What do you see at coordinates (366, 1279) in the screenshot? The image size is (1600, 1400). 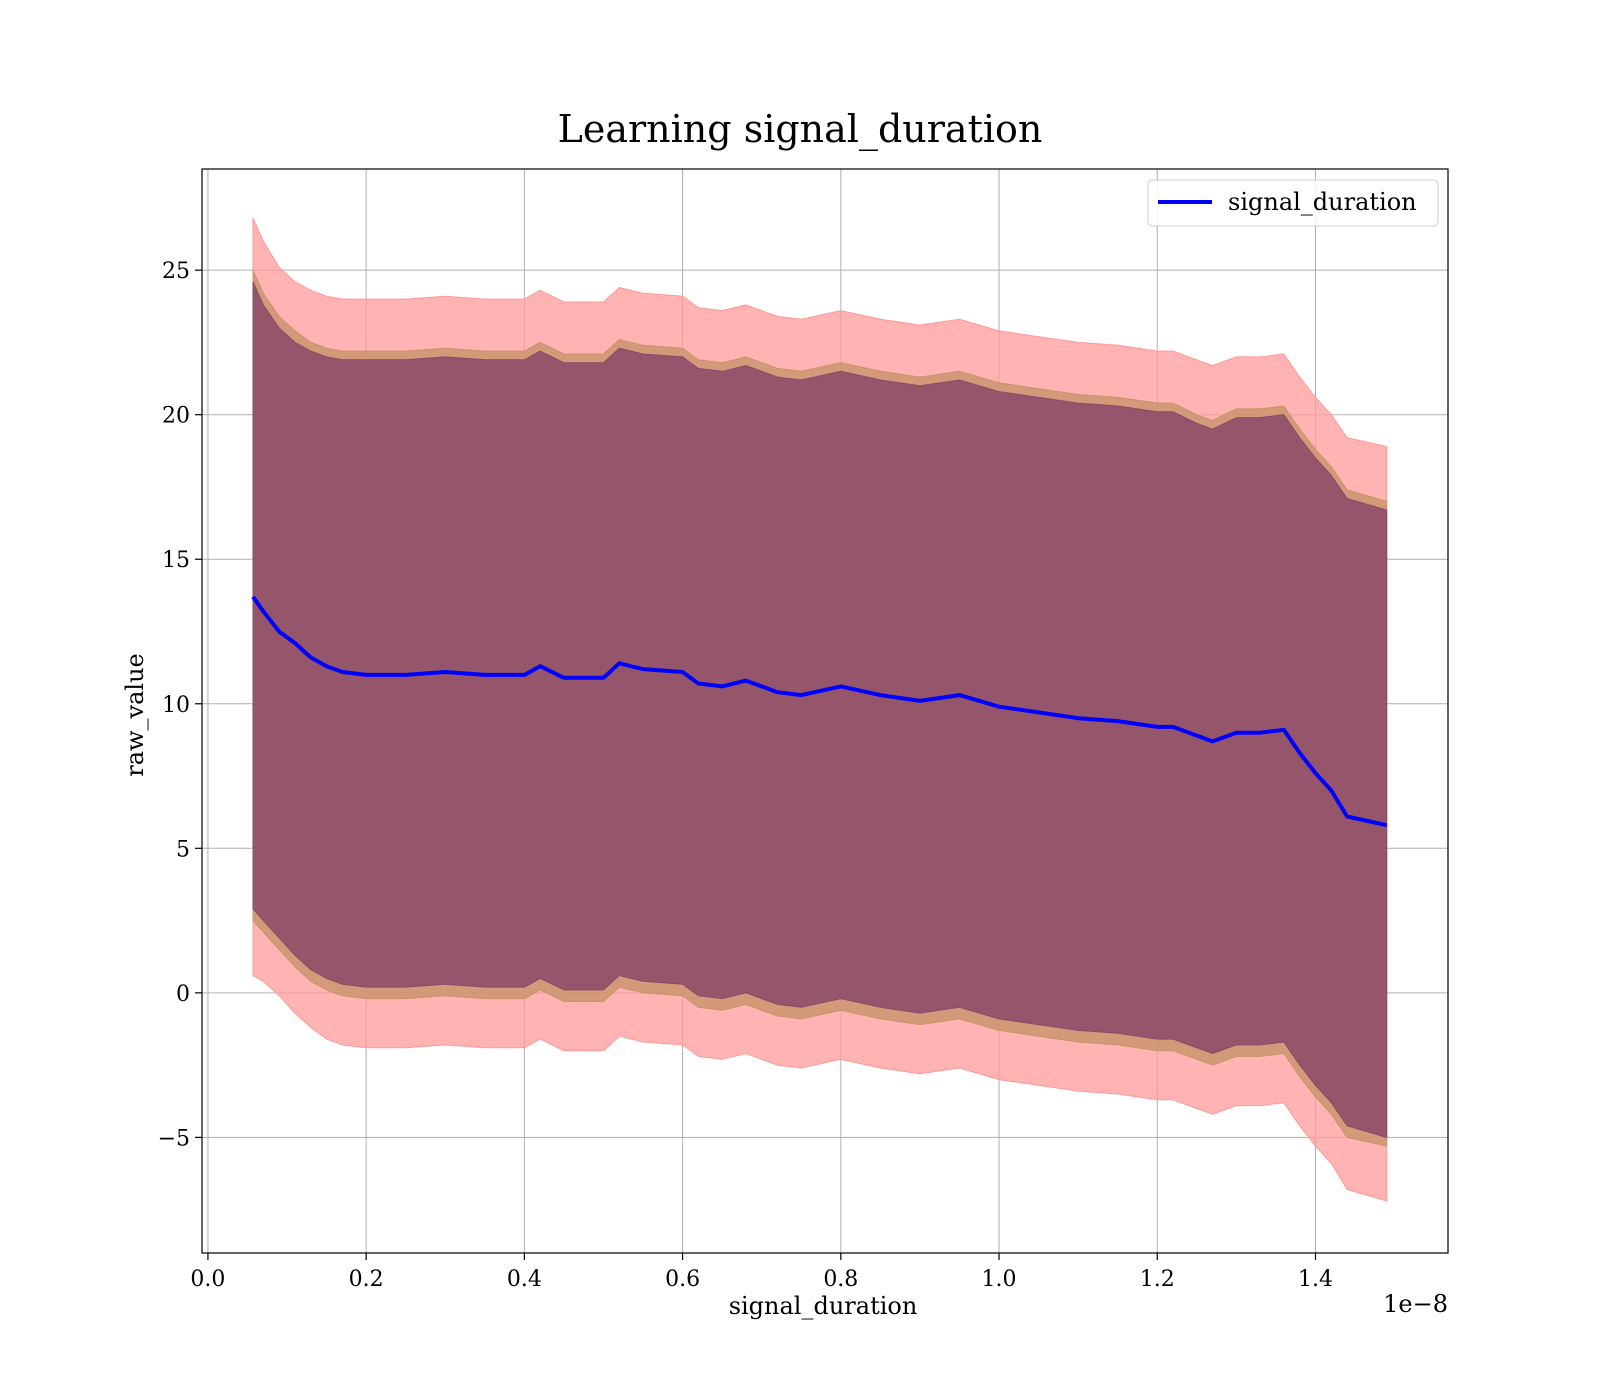 I see `x-tick-label: 0.2` at bounding box center [366, 1279].